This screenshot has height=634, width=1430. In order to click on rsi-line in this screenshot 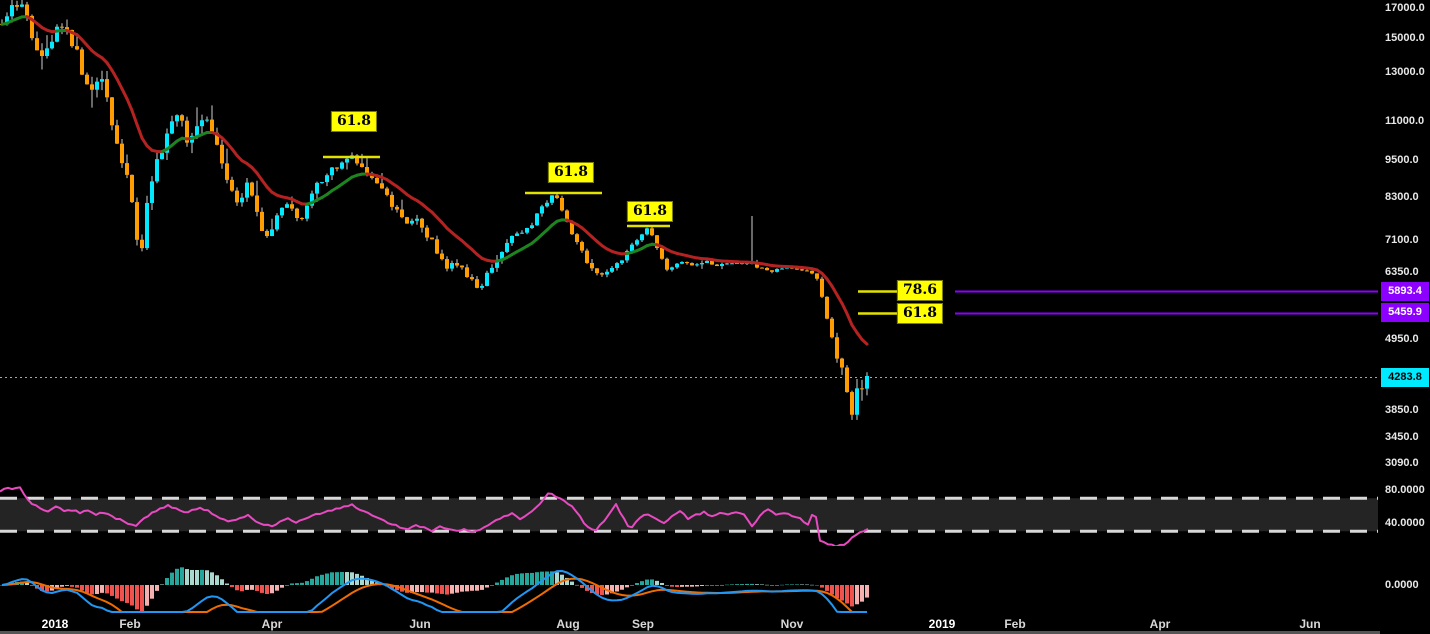, I will do `click(434, 516)`.